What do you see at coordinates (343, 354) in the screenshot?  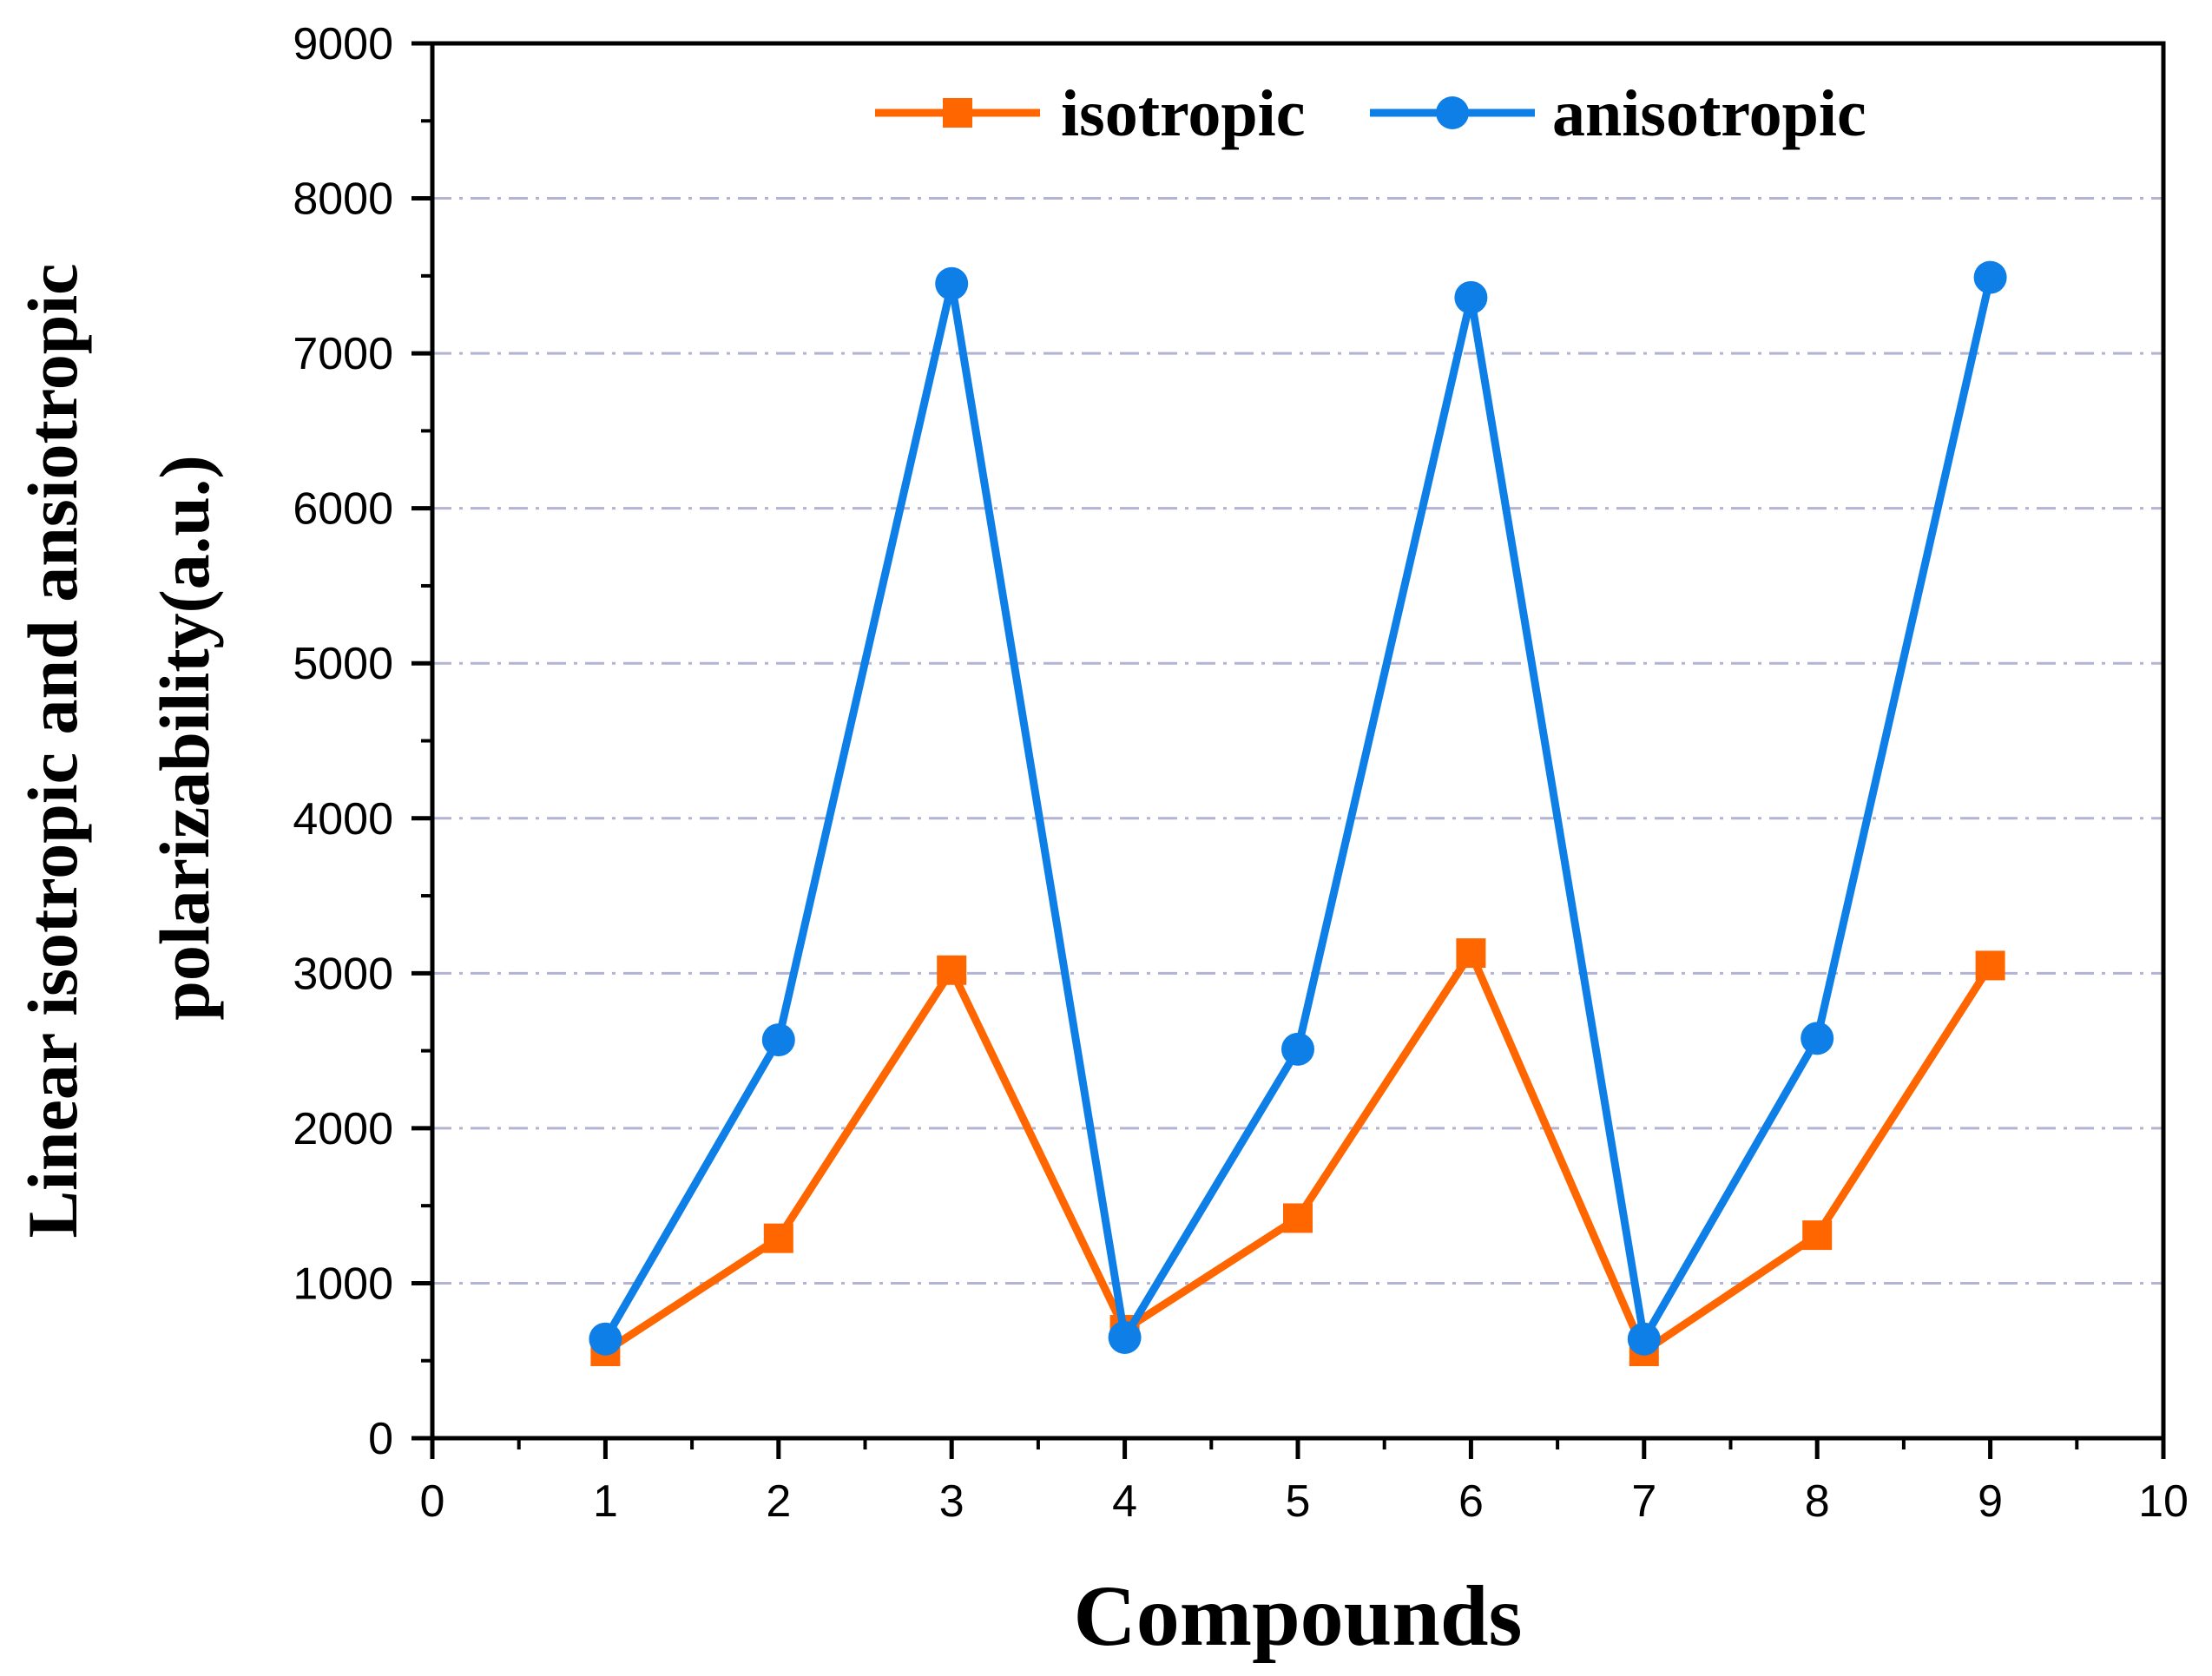 I see `y-tick-label: 7000` at bounding box center [343, 354].